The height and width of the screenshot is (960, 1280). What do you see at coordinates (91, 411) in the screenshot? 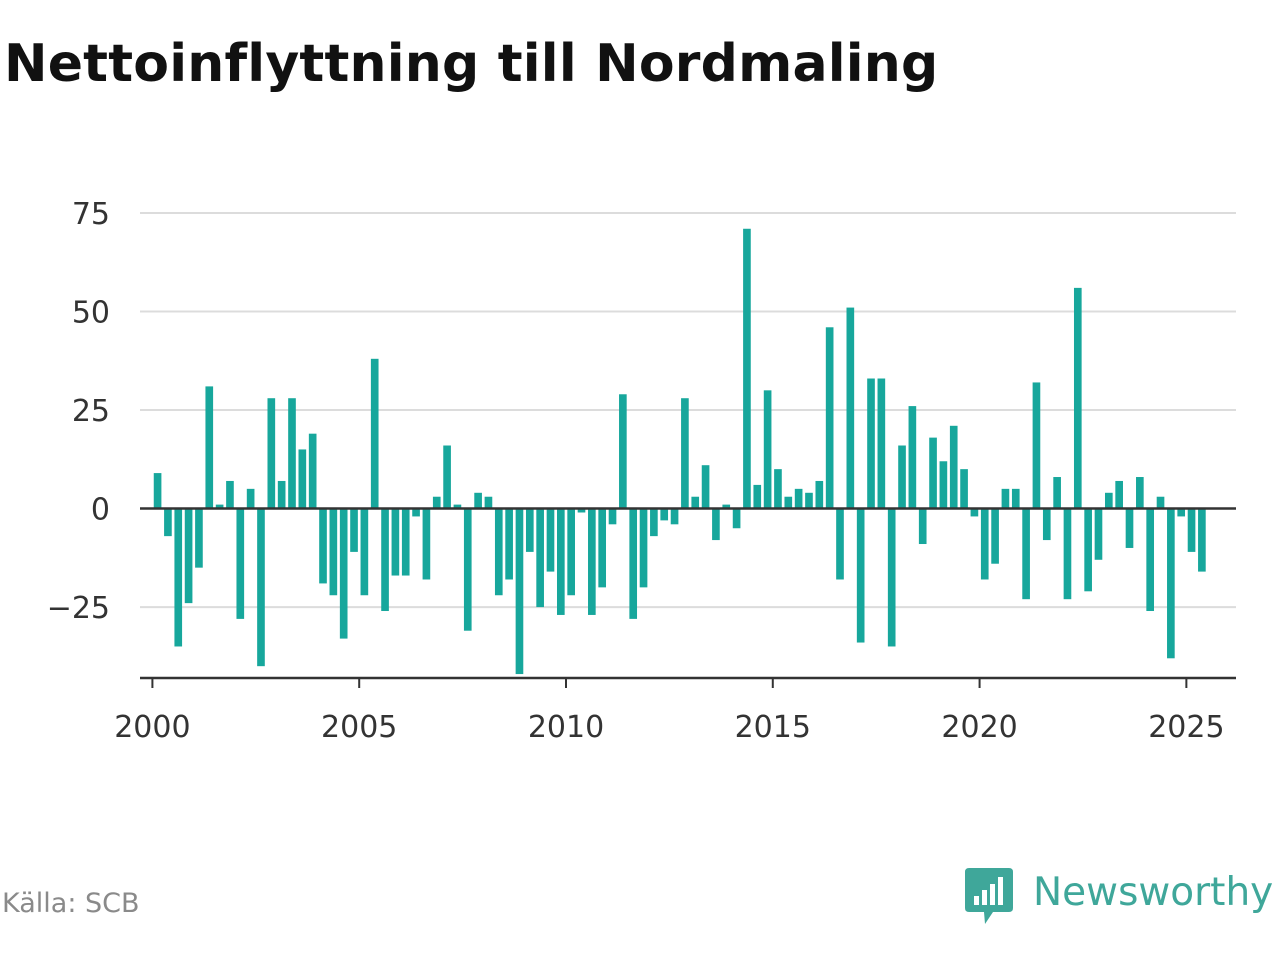
I see `y-tick-label: 25` at bounding box center [91, 411].